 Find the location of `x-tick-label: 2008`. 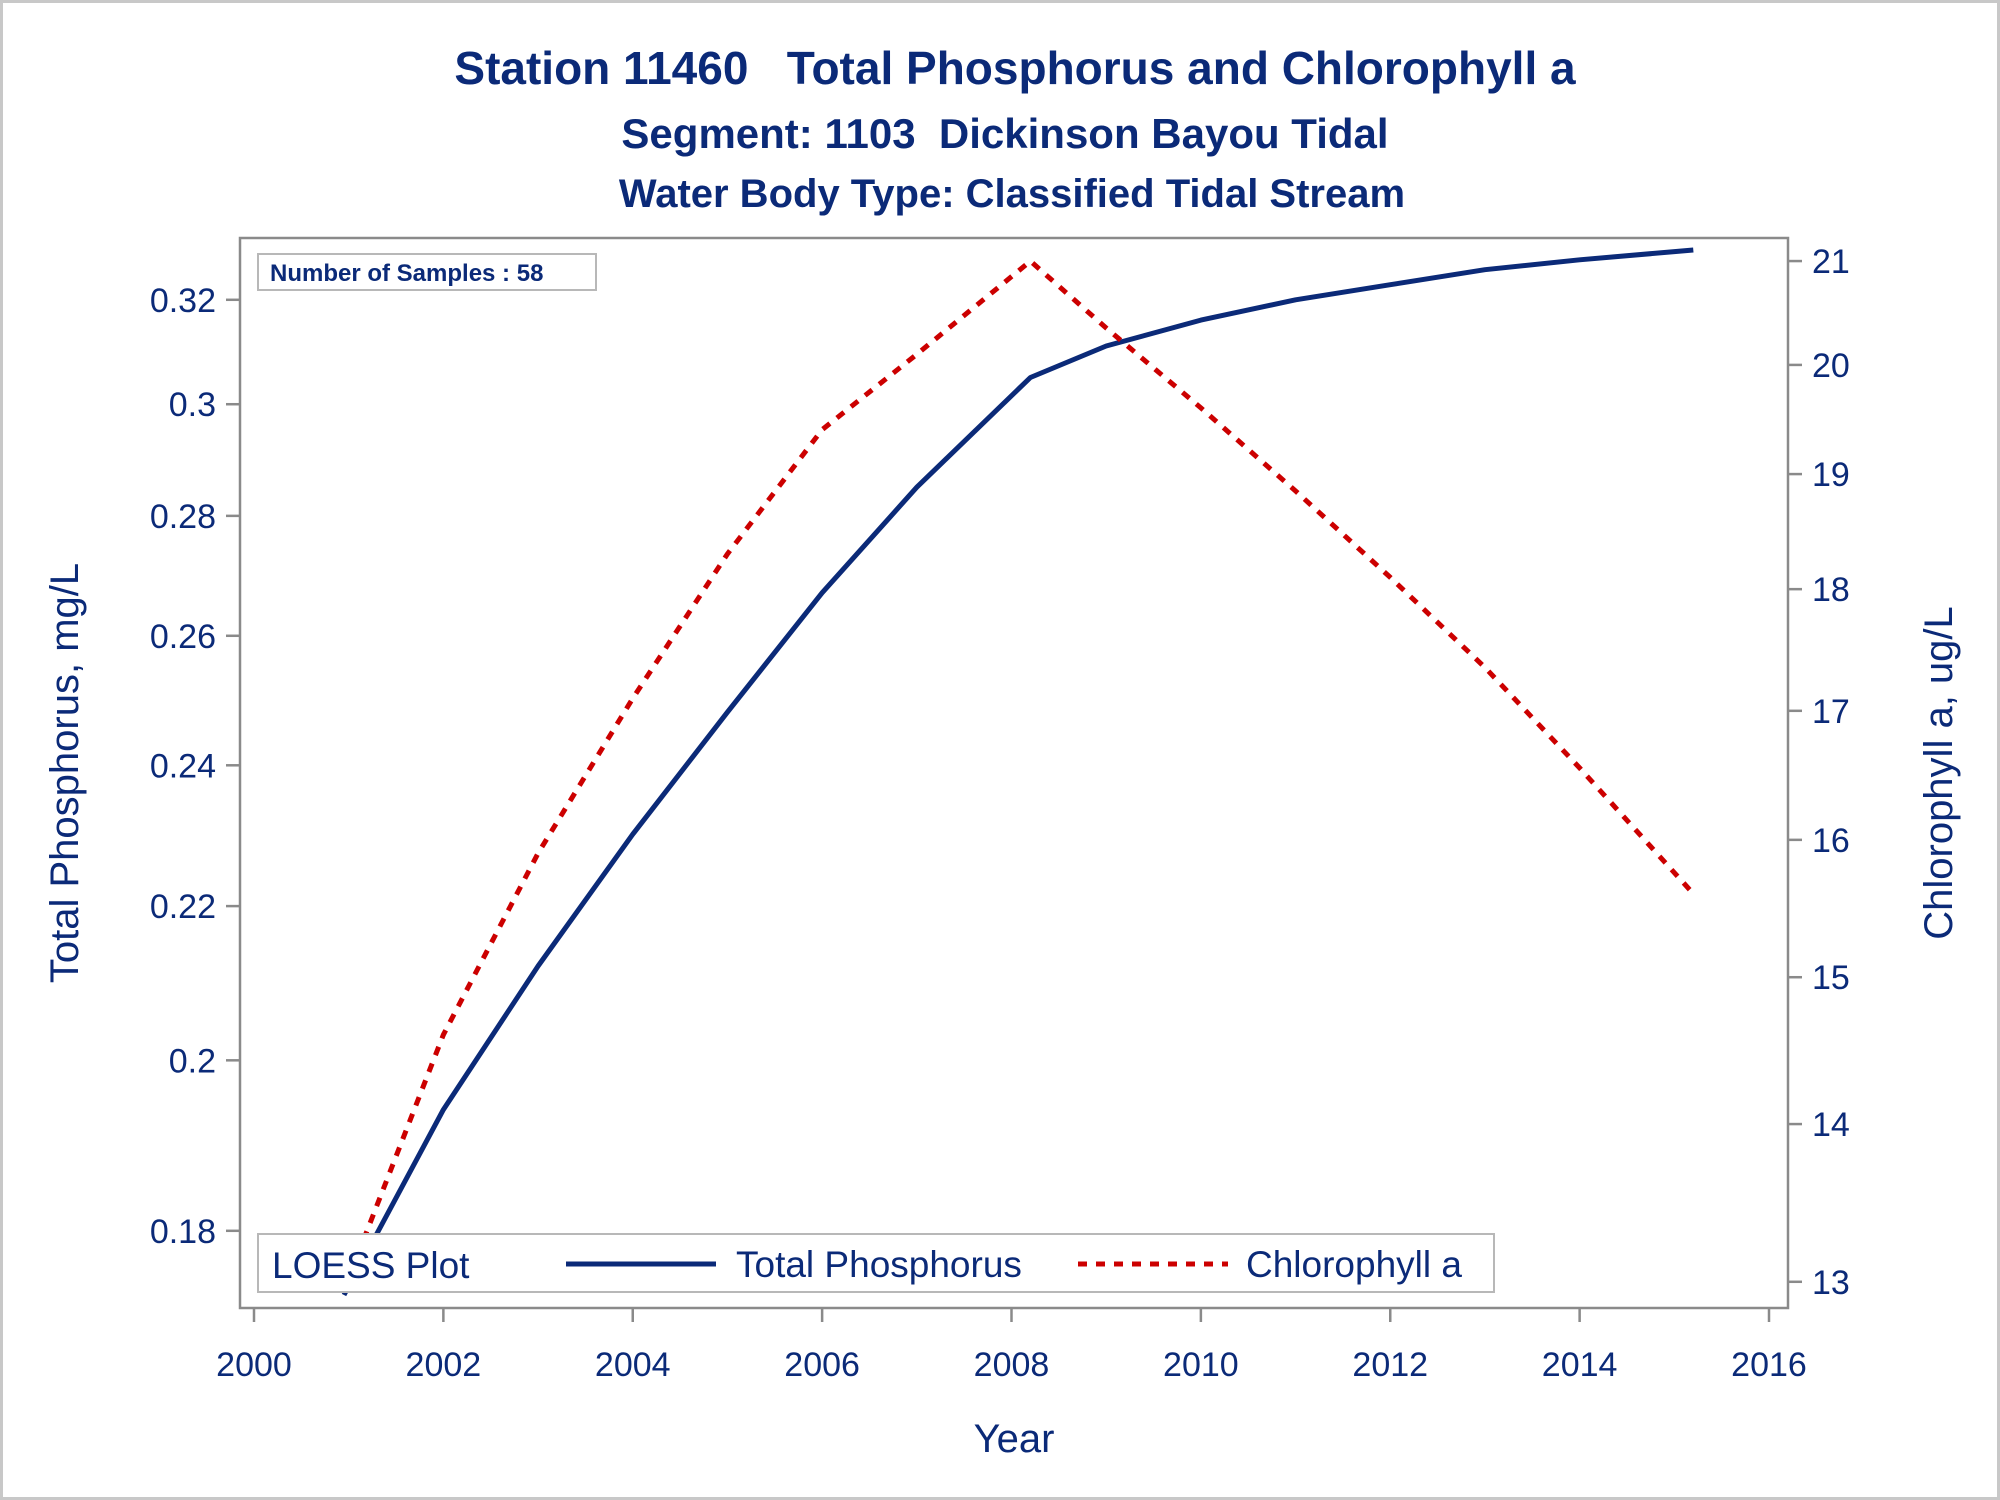

x-tick-label: 2008 is located at coordinates (1012, 1365).